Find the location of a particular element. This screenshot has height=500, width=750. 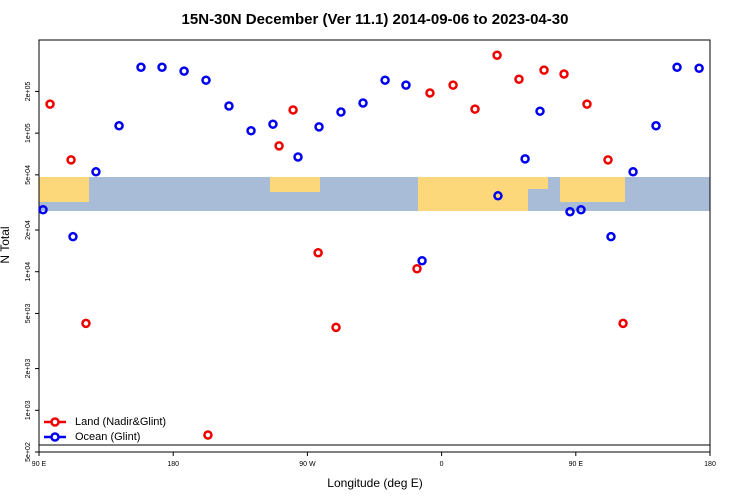

y-tick-label: 1e+05 is located at coordinates (28, 133).